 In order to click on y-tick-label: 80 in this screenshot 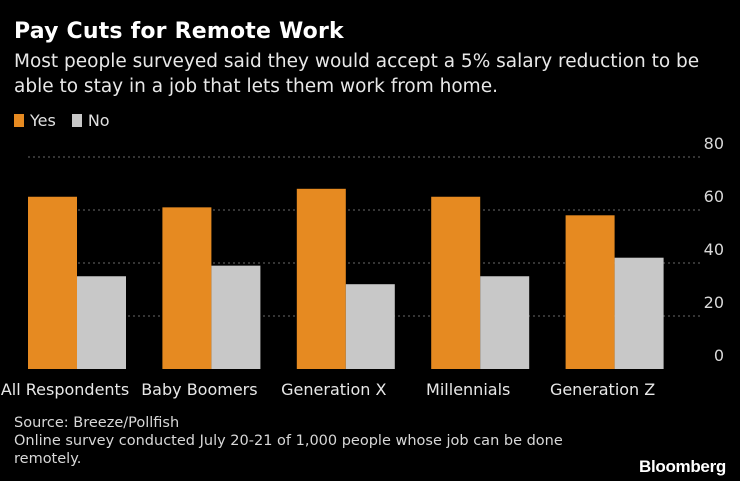, I will do `click(714, 143)`.